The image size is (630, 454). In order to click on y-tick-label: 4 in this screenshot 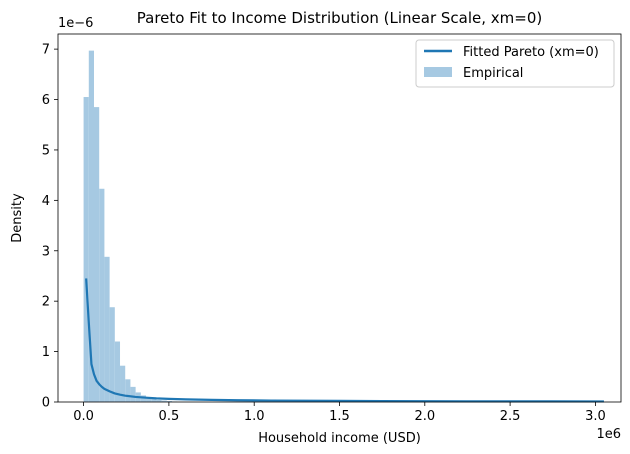, I will do `click(46, 201)`.